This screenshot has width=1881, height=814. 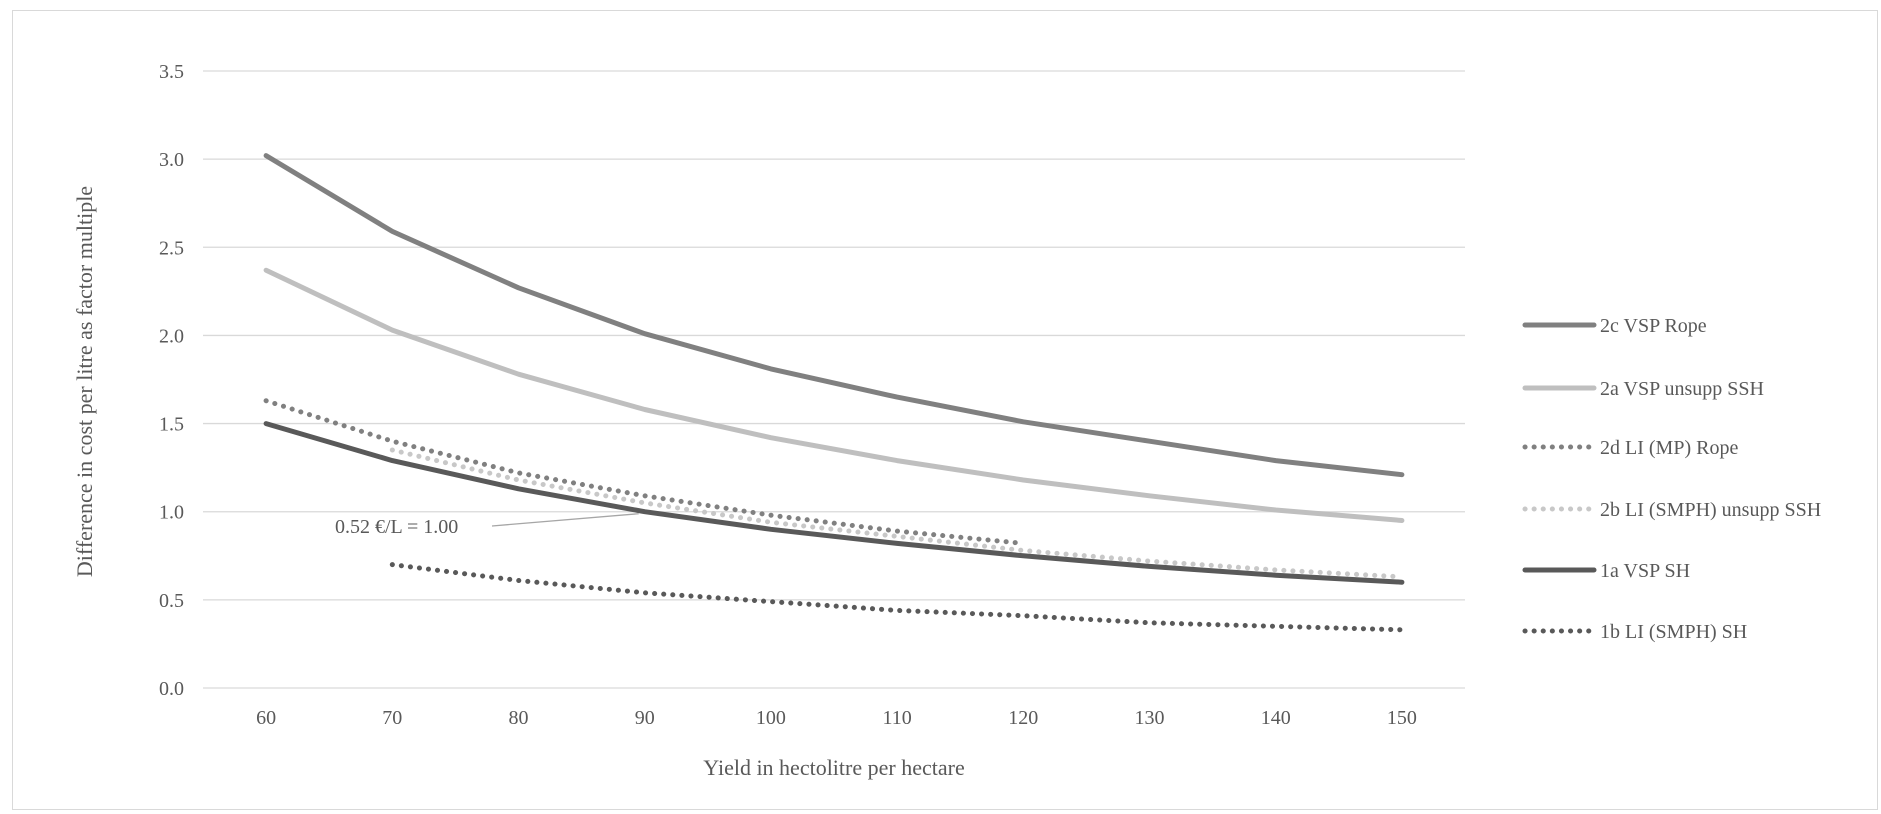 I want to click on y-axis-ticks: 0.0 0.5 1.0 1.5 2.0 2.5 3.0 3.5, so click(x=171, y=380).